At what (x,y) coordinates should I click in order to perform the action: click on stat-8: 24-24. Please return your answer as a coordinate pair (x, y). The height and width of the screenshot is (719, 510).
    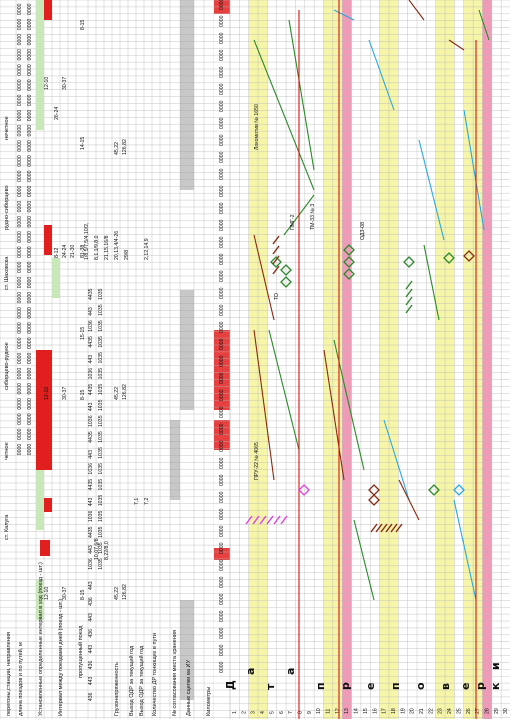
    Looking at the image, I should click on (65, 251).